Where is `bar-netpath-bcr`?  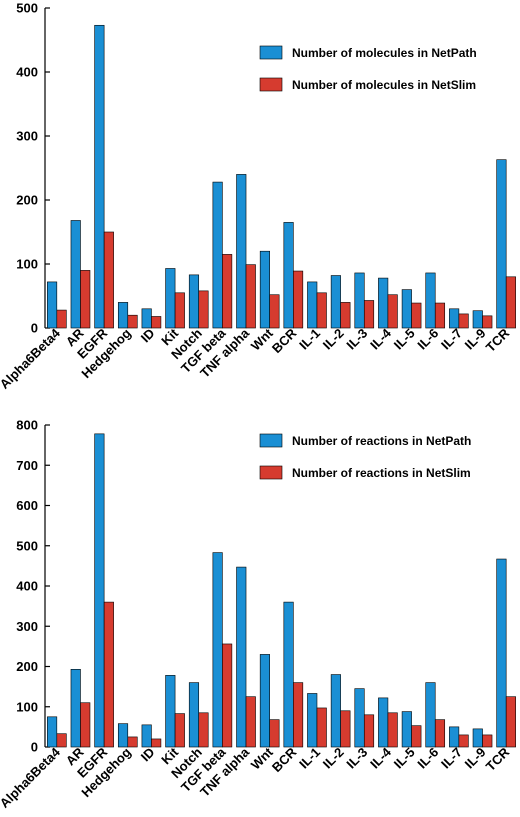 bar-netpath-bcr is located at coordinates (288, 275).